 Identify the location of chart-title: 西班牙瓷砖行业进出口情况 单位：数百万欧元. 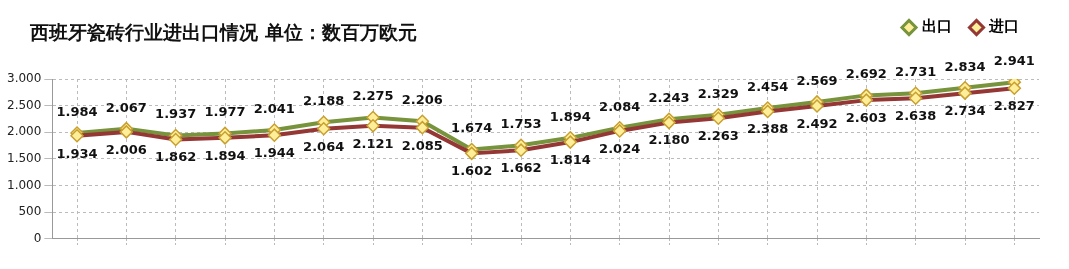
(223, 32).